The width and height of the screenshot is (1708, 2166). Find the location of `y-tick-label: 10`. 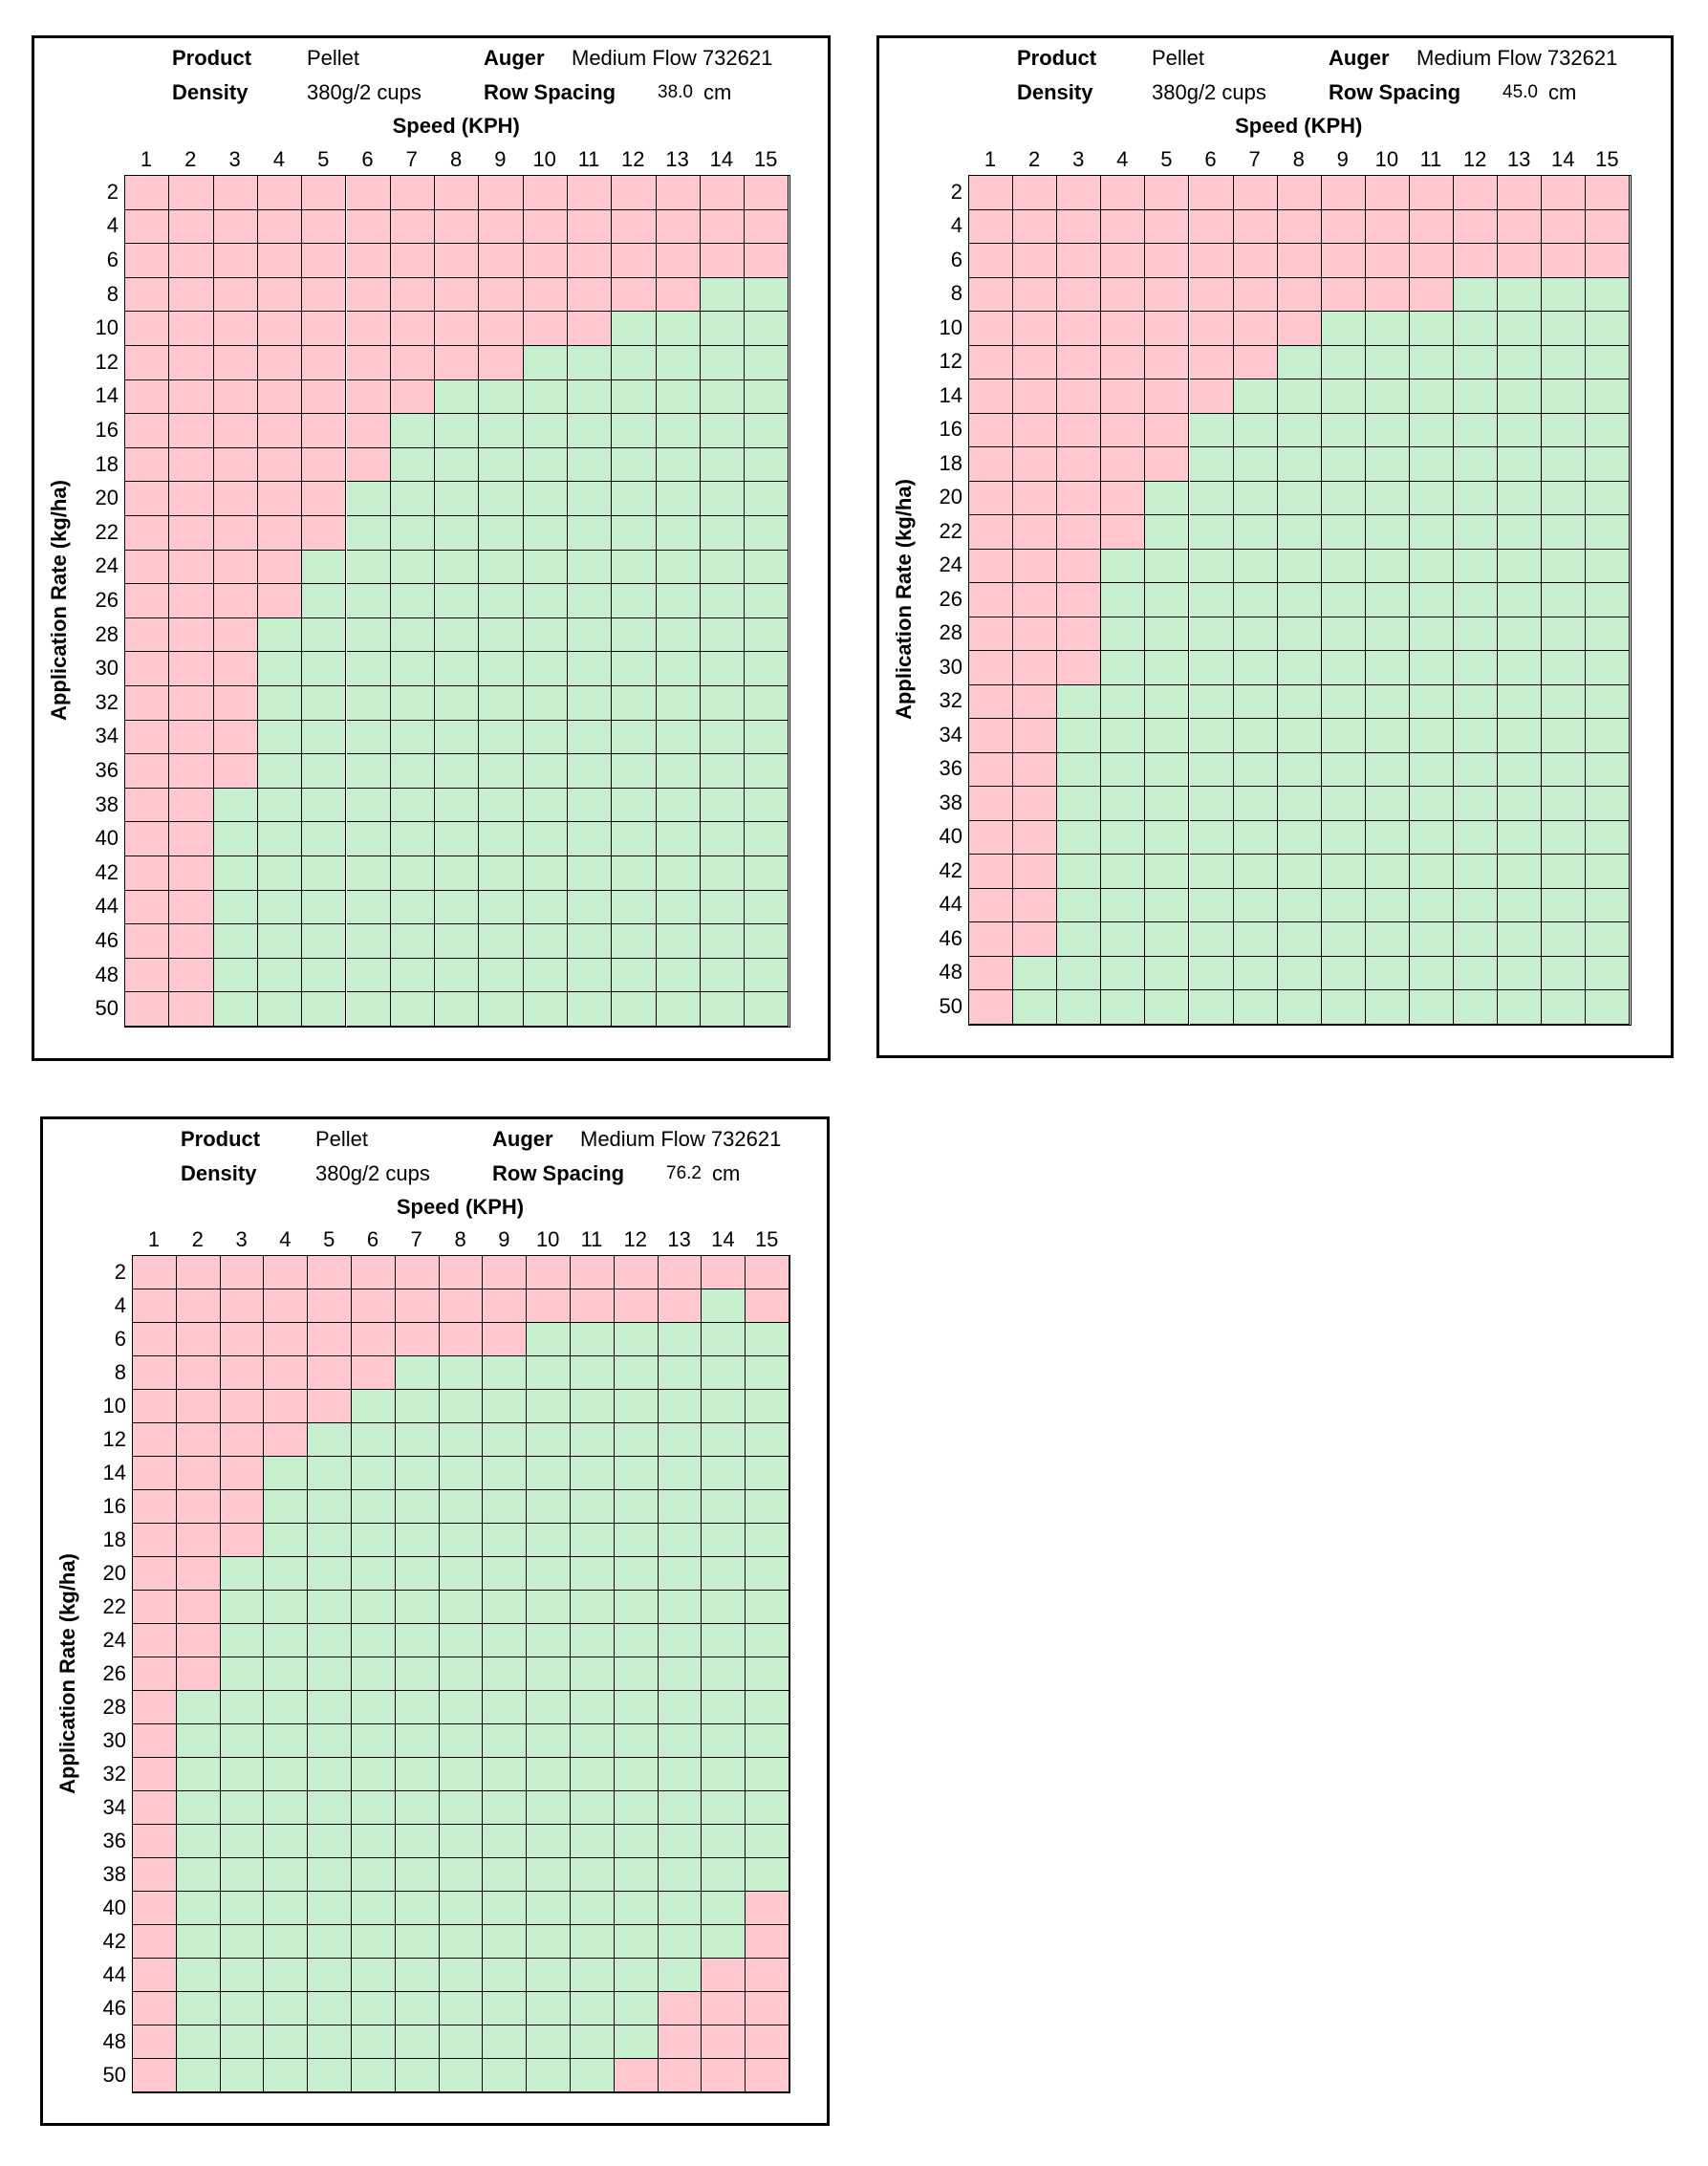

y-tick-label: 10 is located at coordinates (107, 327).